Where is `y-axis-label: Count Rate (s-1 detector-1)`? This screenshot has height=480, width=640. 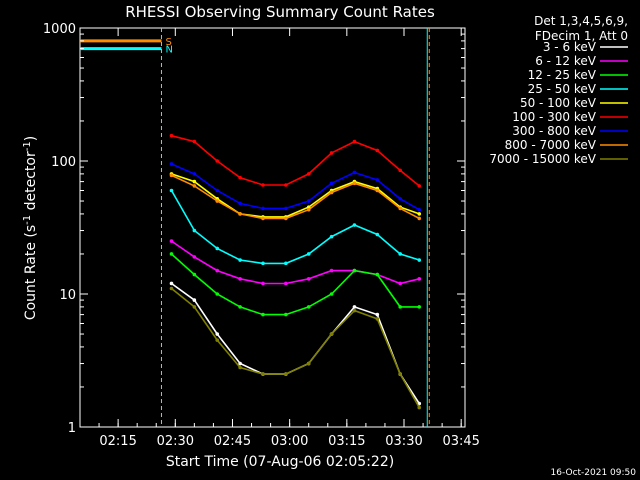
y-axis-label: Count Rate (s-1 detector-1) is located at coordinates (31, 228).